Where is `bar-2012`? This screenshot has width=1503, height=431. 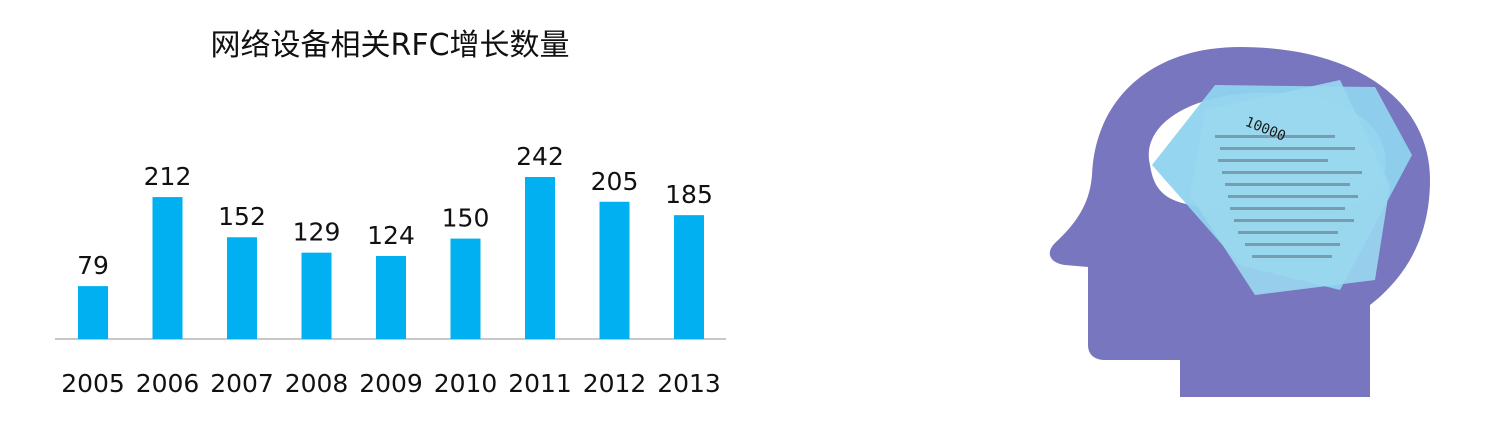 bar-2012 is located at coordinates (614, 270).